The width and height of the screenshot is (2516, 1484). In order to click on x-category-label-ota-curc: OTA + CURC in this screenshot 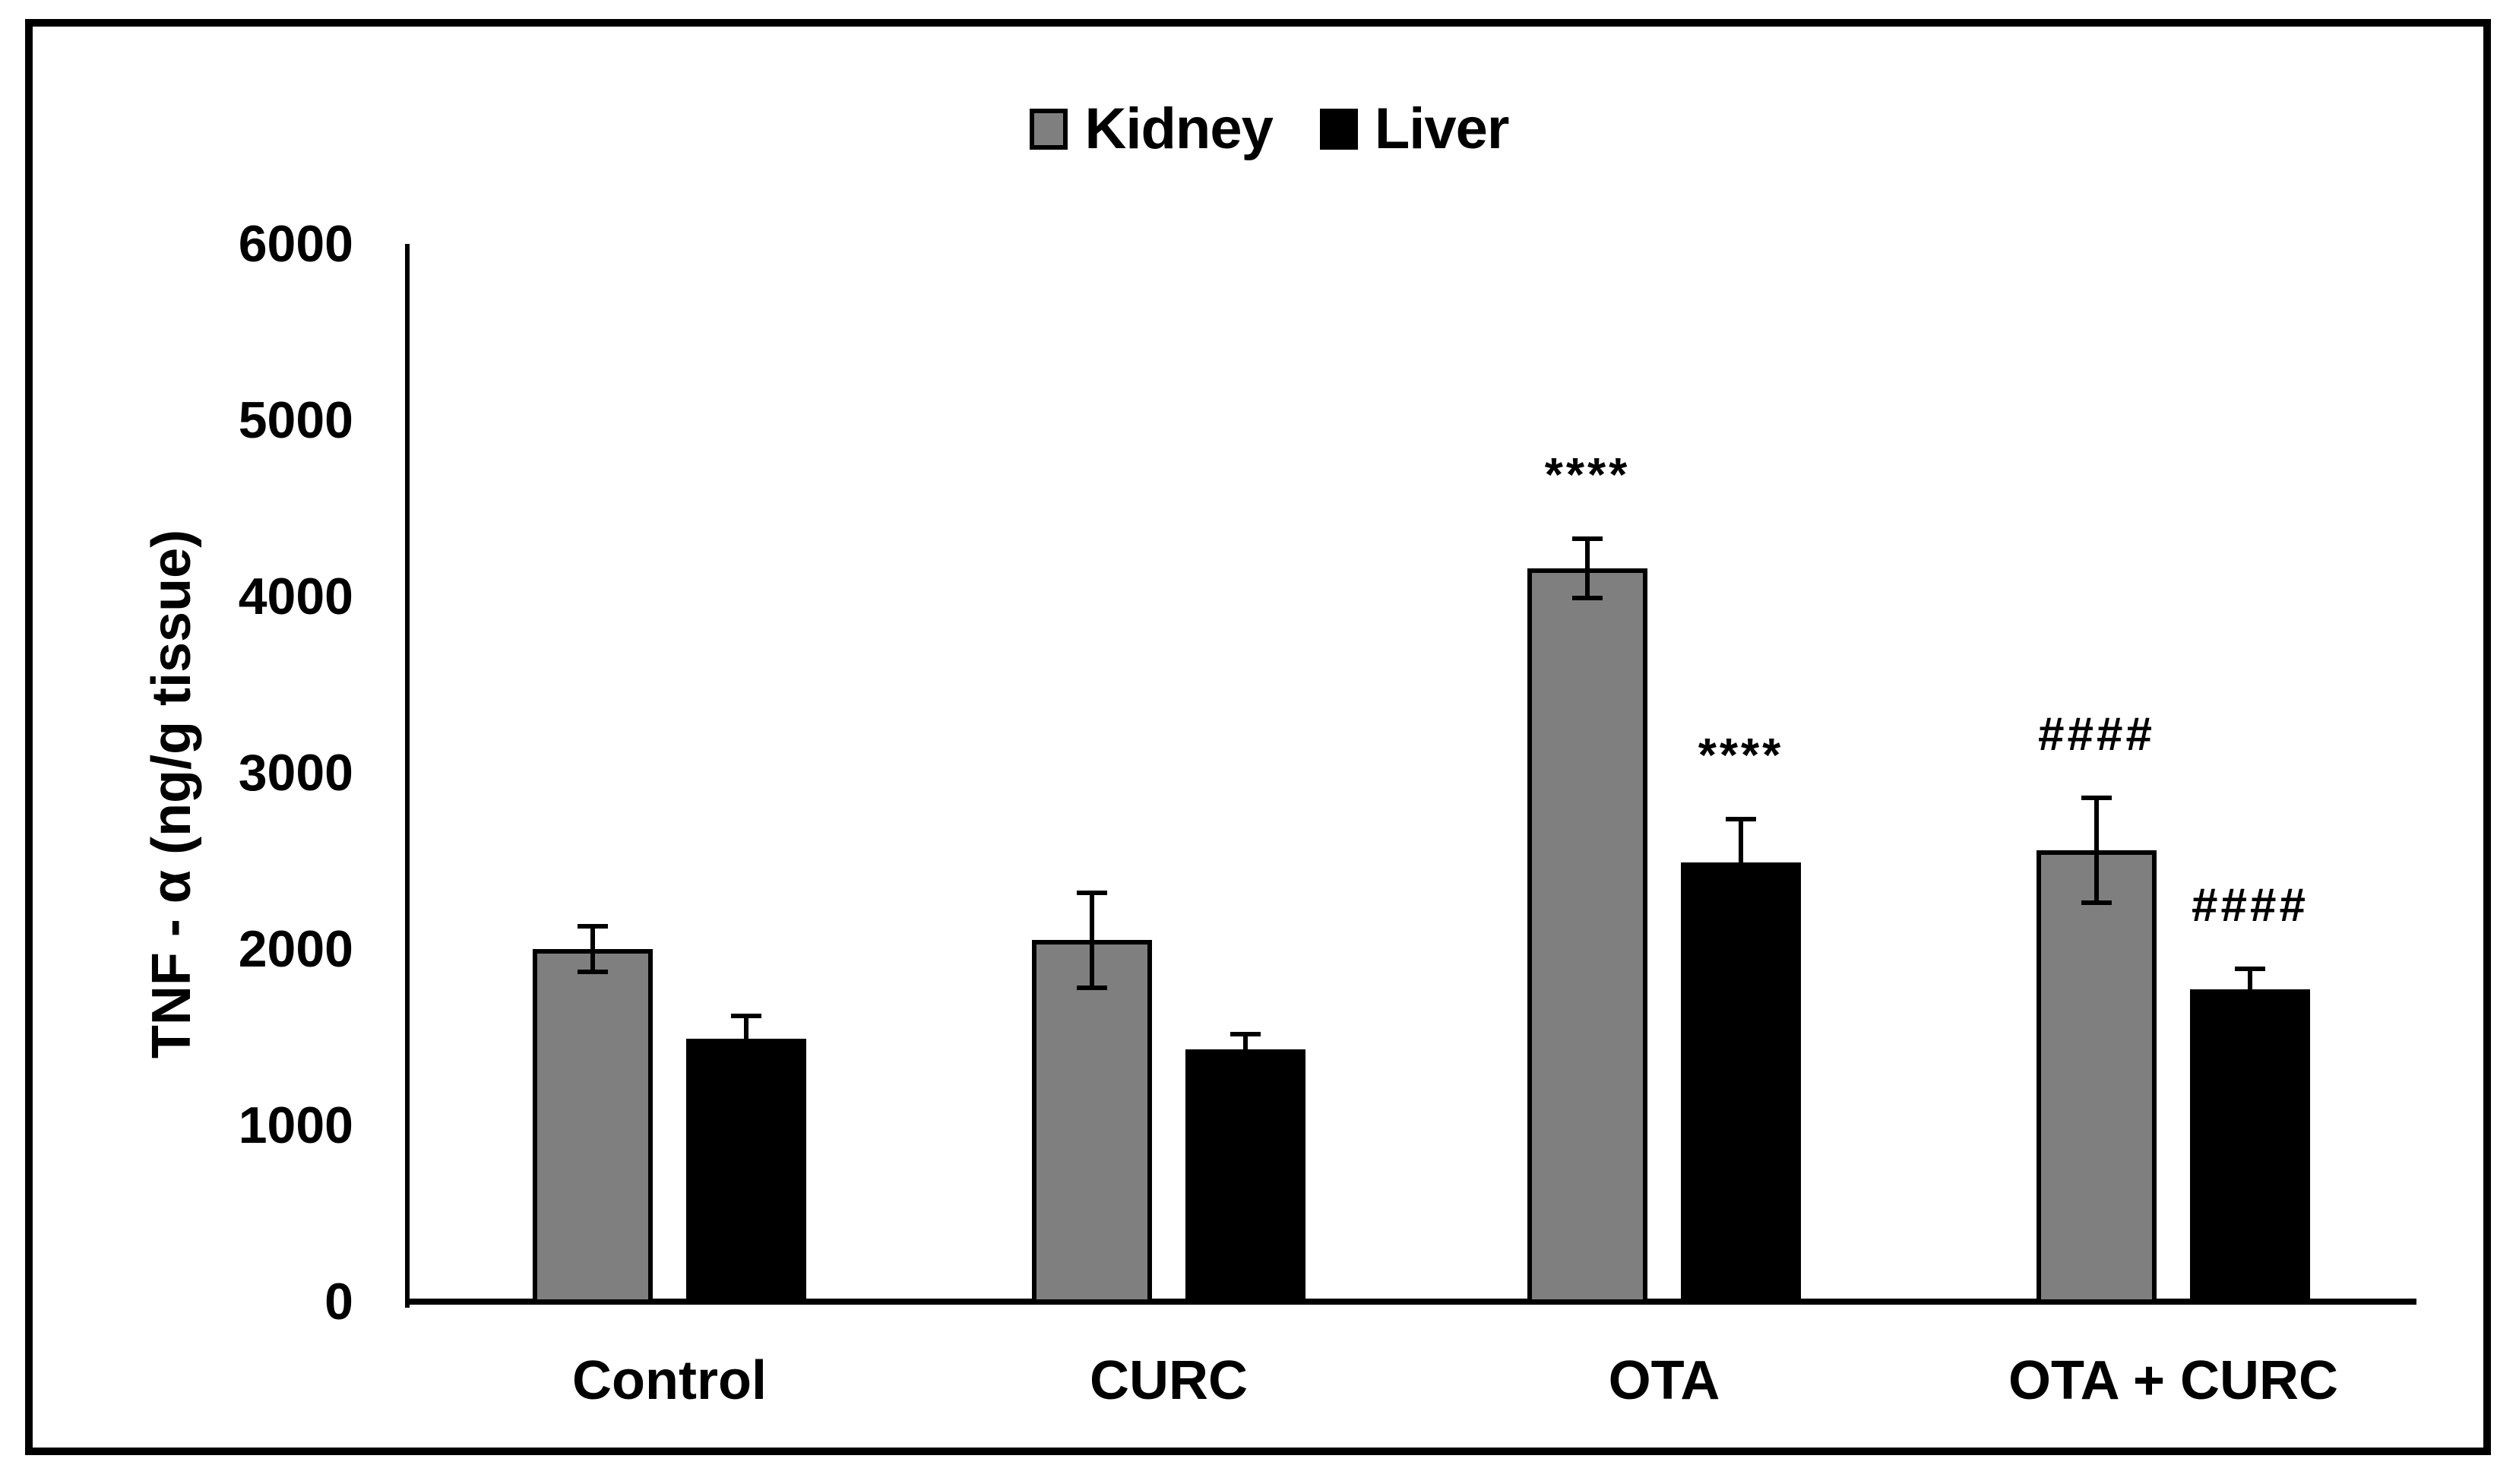, I will do `click(2173, 1380)`.